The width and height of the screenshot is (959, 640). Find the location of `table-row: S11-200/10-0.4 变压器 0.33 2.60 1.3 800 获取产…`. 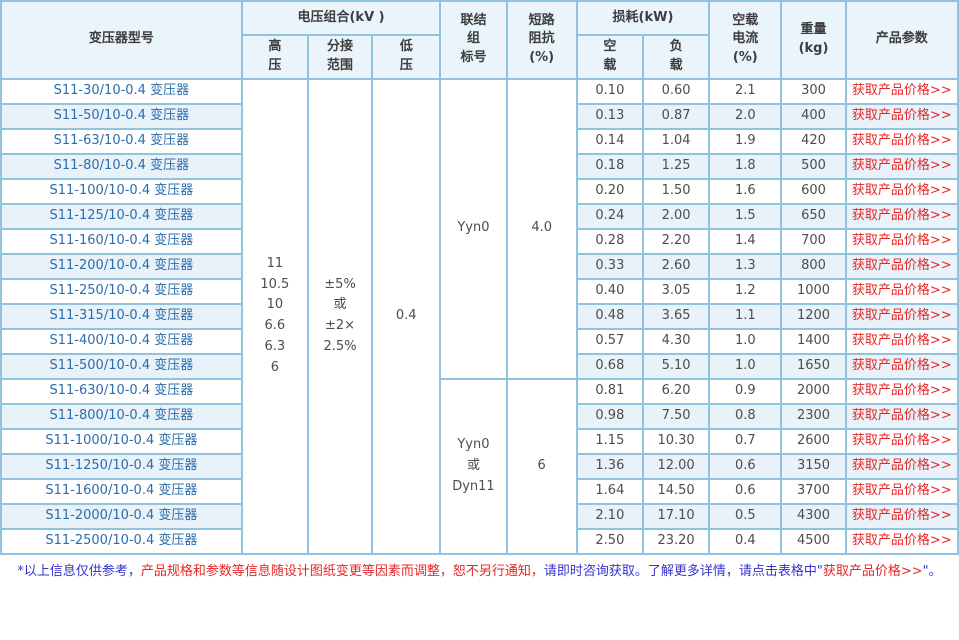

table-row: S11-200/10-0.4 变压器 0.33 2.60 1.3 800 获取产… is located at coordinates (479, 266).